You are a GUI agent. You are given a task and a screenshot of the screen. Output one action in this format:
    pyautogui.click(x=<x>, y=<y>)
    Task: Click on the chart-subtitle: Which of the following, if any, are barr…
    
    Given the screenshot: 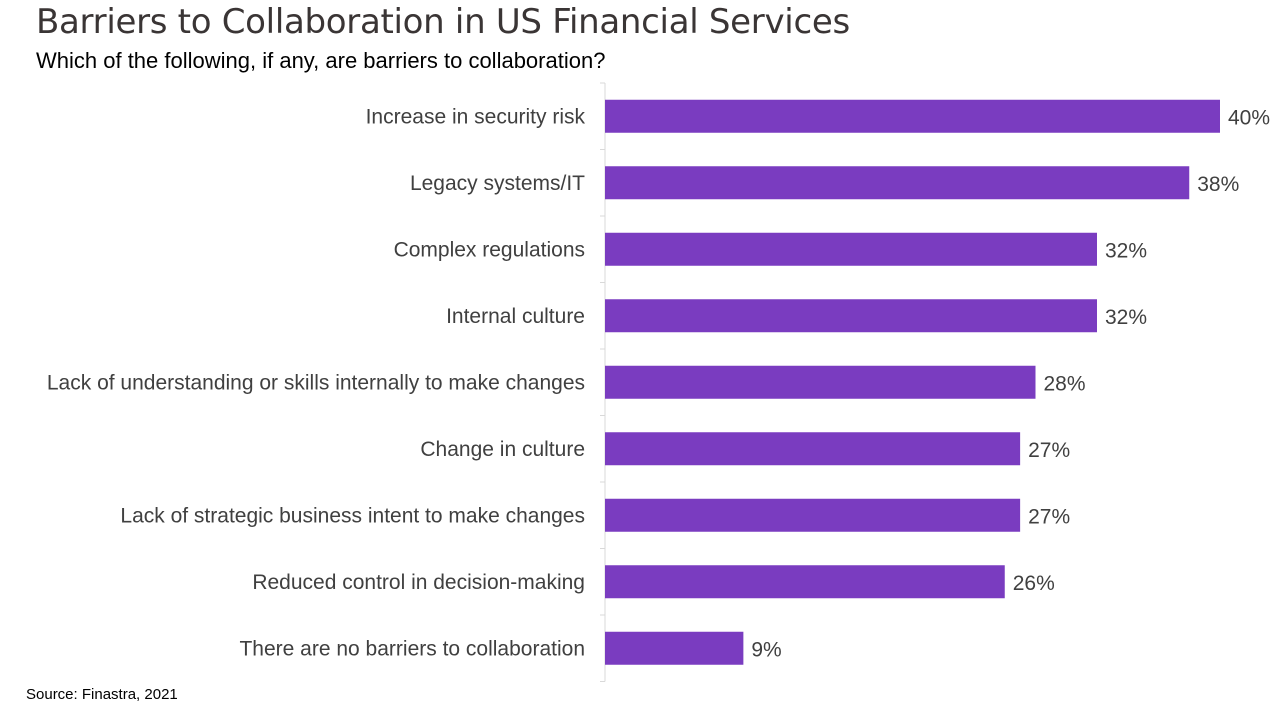 What is the action you would take?
    pyautogui.click(x=321, y=60)
    